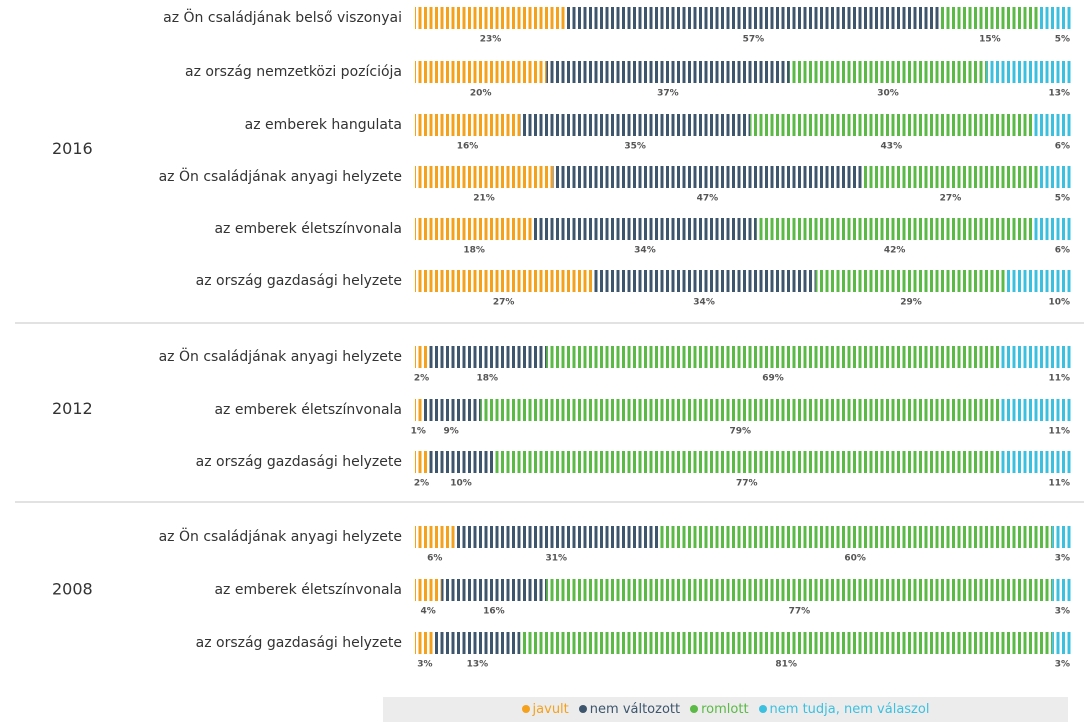 The height and width of the screenshot is (724, 1084). Describe the element at coordinates (786, 665) in the screenshot. I see `value-label: 81%` at that location.